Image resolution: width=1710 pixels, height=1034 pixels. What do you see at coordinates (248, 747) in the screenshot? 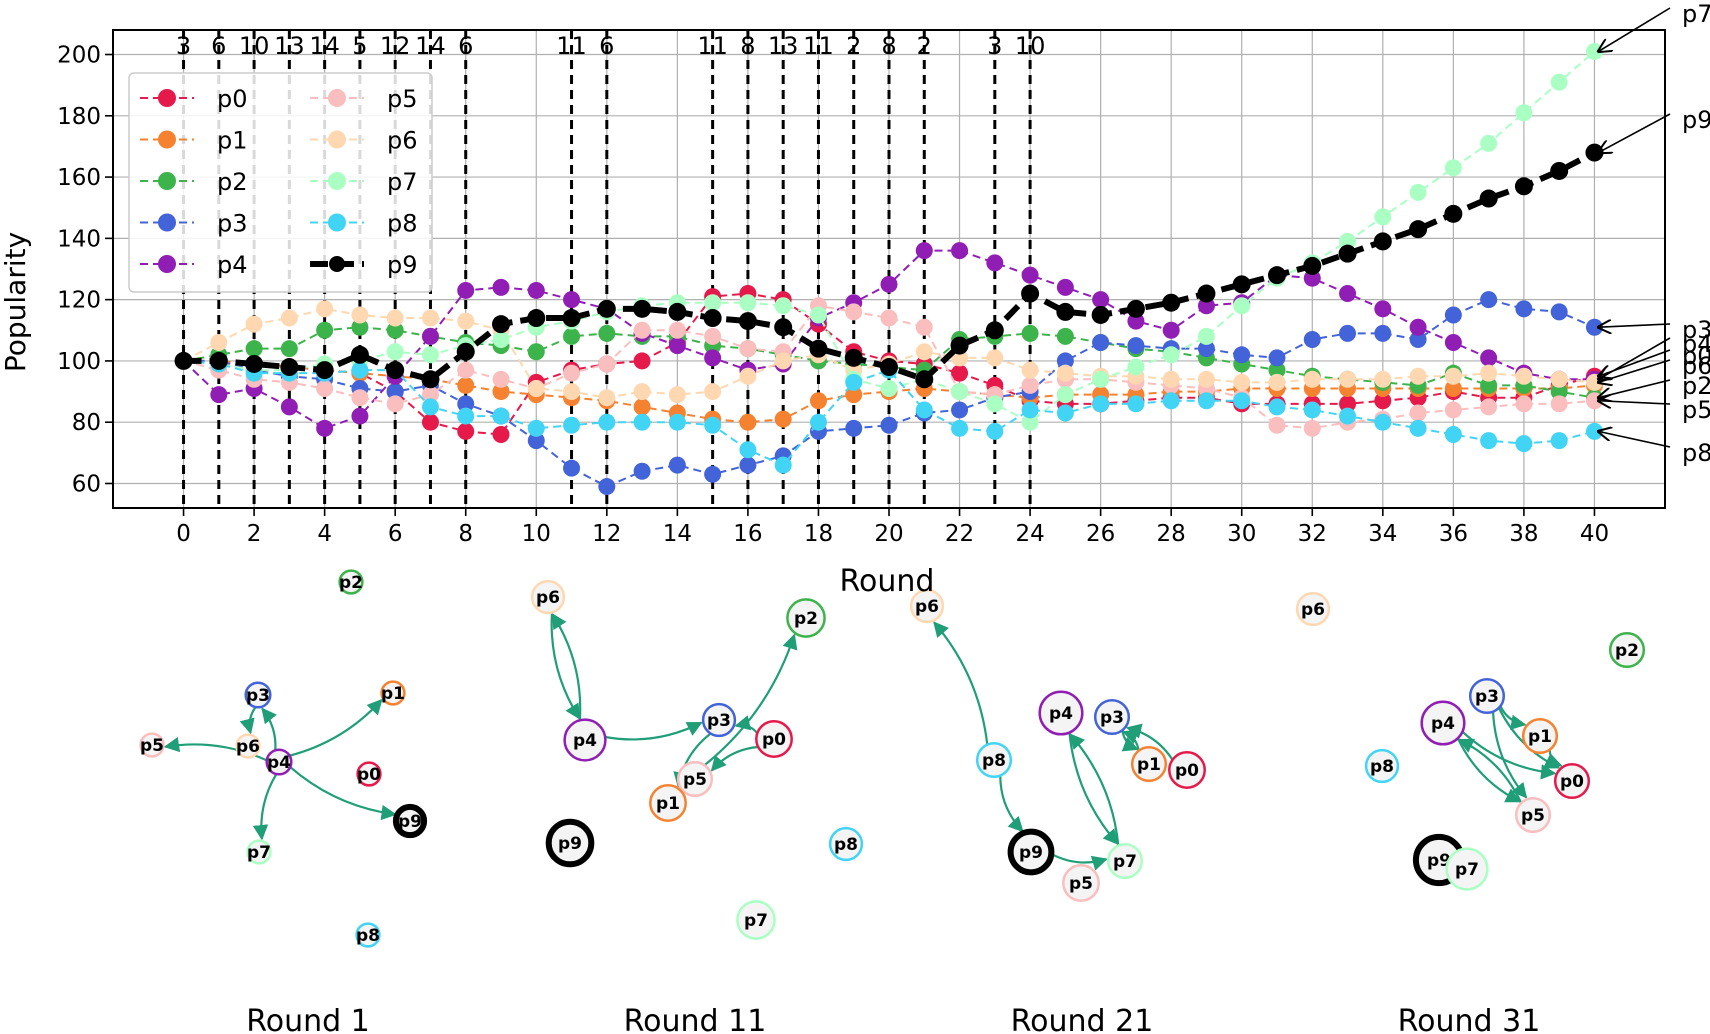
I see `network-node-label-p6: p6` at bounding box center [248, 747].